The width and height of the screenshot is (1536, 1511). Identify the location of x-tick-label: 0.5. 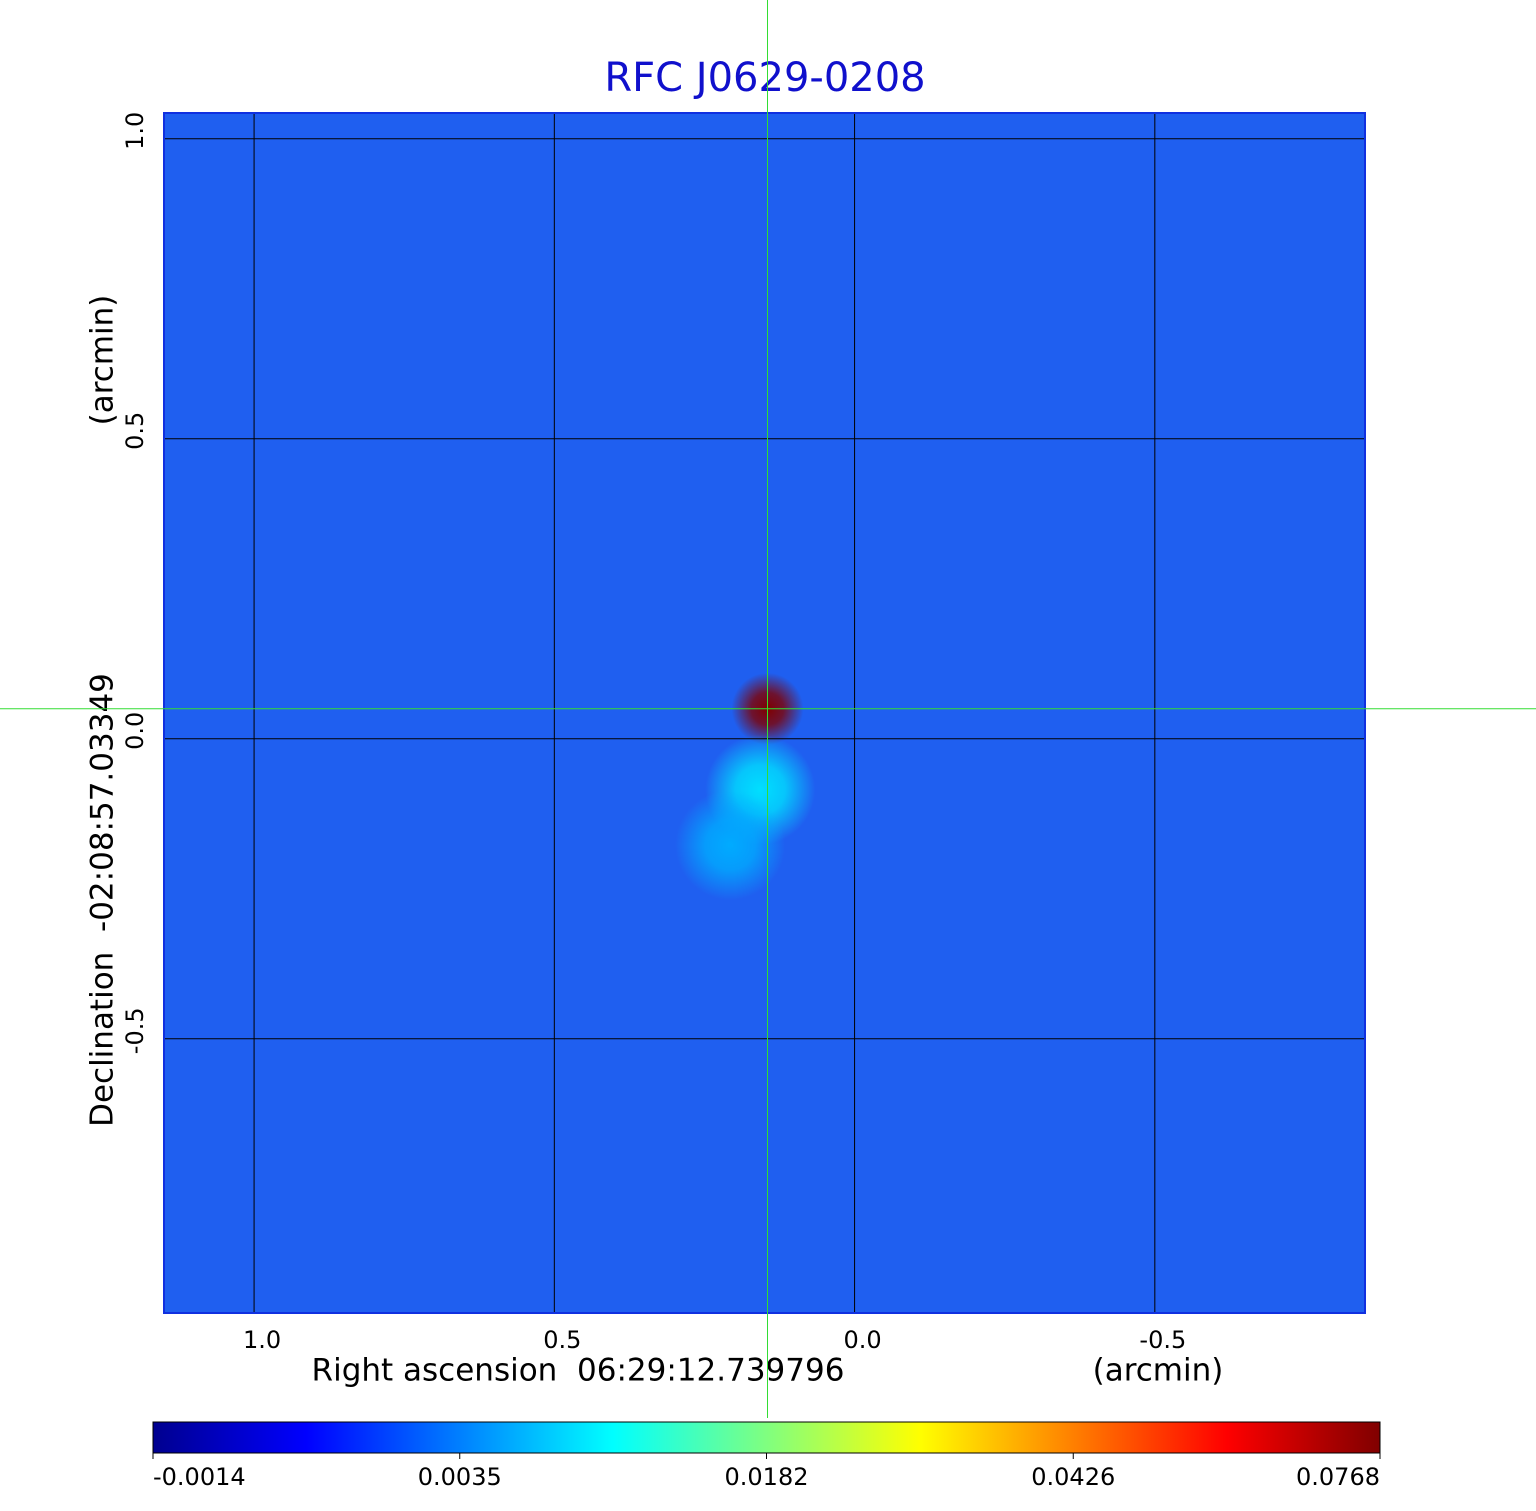
(562, 1340).